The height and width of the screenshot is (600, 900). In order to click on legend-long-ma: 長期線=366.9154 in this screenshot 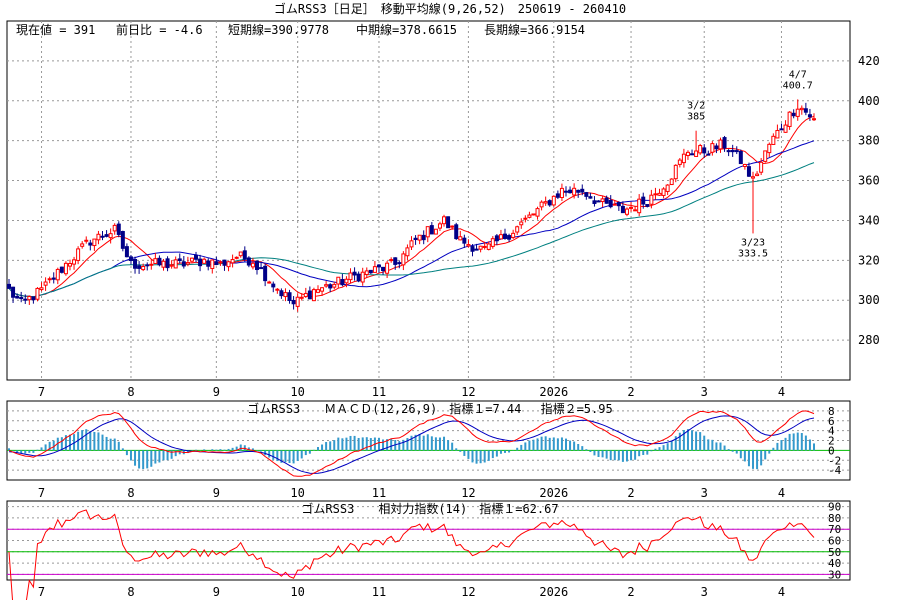, I will do `click(534, 29)`.